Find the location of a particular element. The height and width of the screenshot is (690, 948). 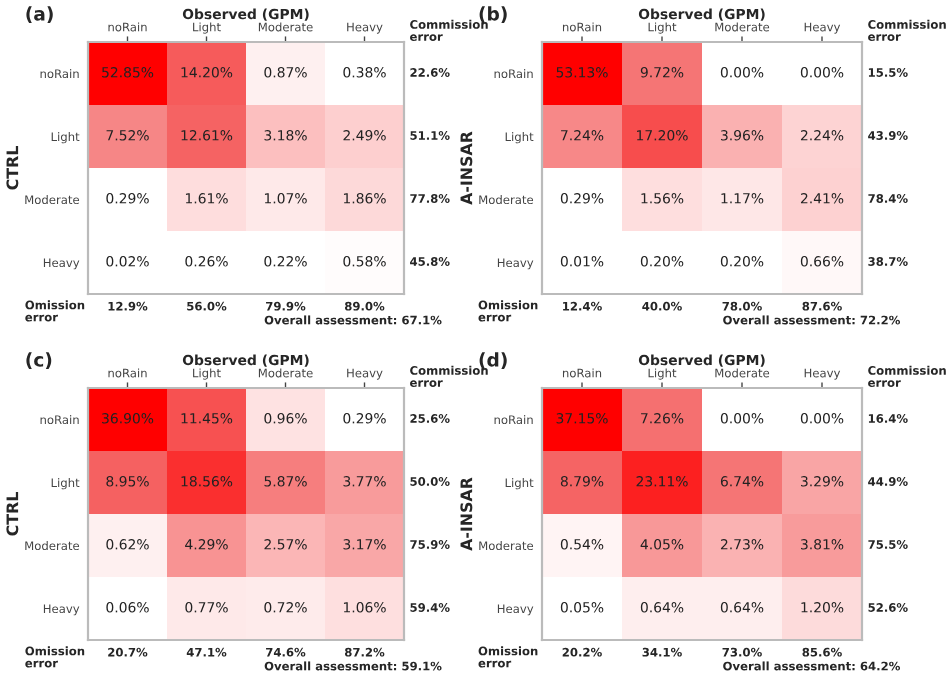

chart-title: (d) is located at coordinates (493, 360).